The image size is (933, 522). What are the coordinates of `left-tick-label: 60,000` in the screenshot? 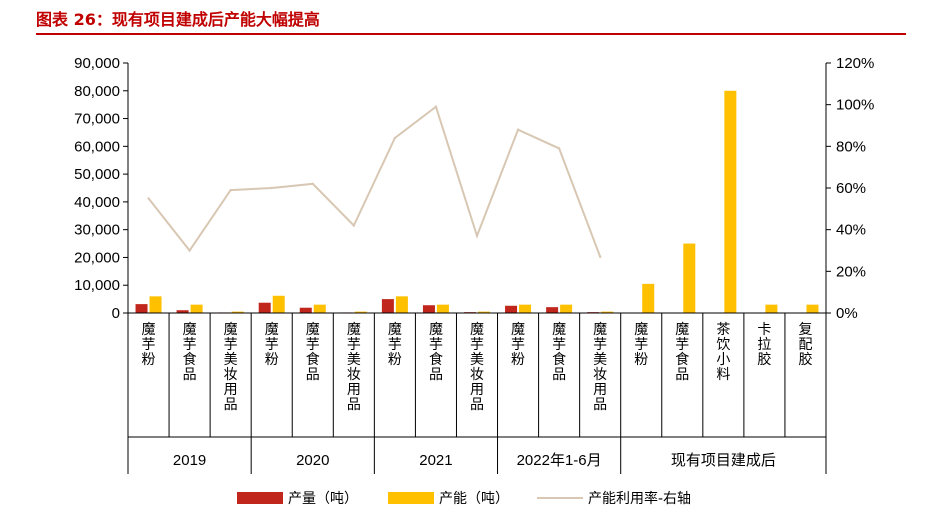 It's located at (97, 146).